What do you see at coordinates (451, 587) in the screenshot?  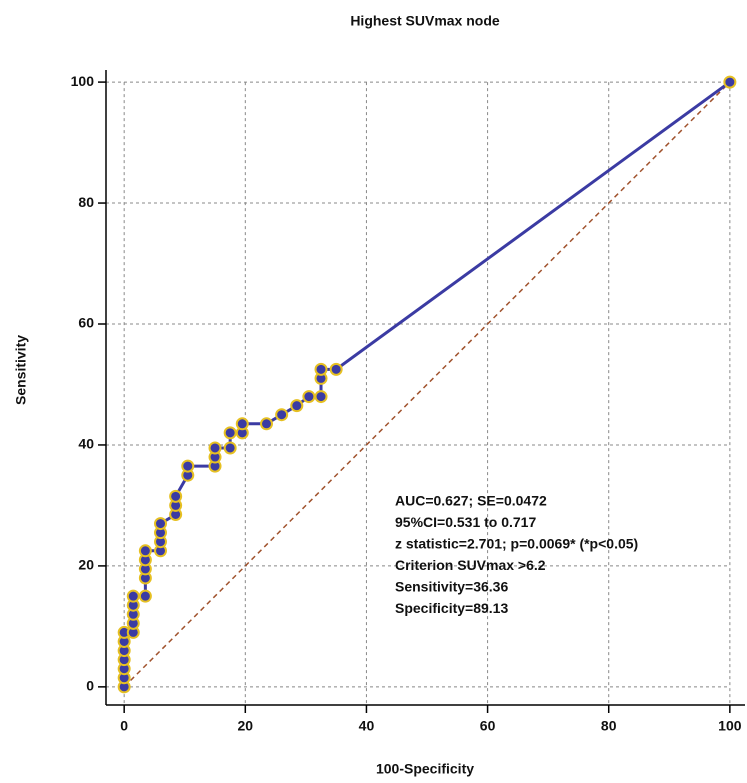 I see `annotation: Sensitivity=36.36` at bounding box center [451, 587].